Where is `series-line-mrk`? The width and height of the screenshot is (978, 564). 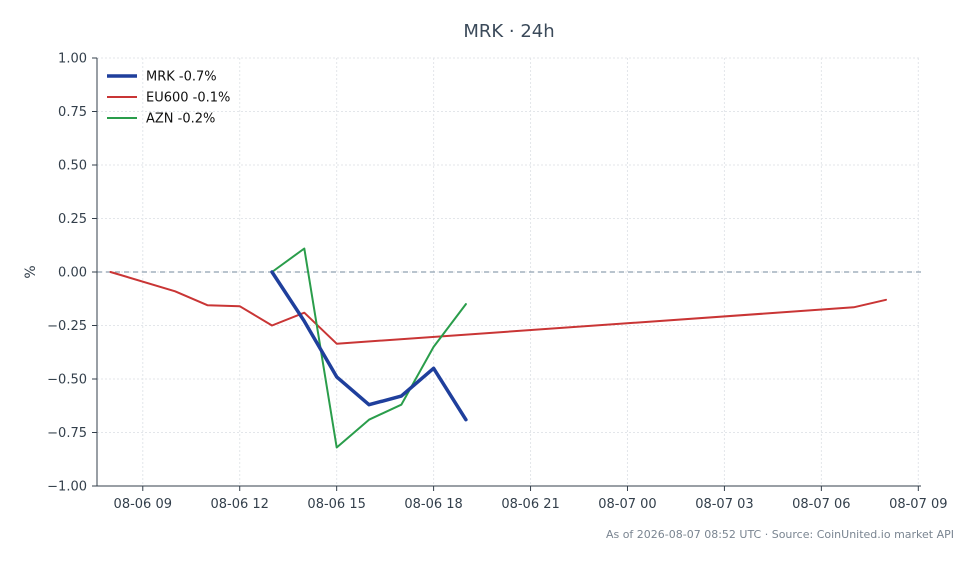
series-line-mrk is located at coordinates (369, 346).